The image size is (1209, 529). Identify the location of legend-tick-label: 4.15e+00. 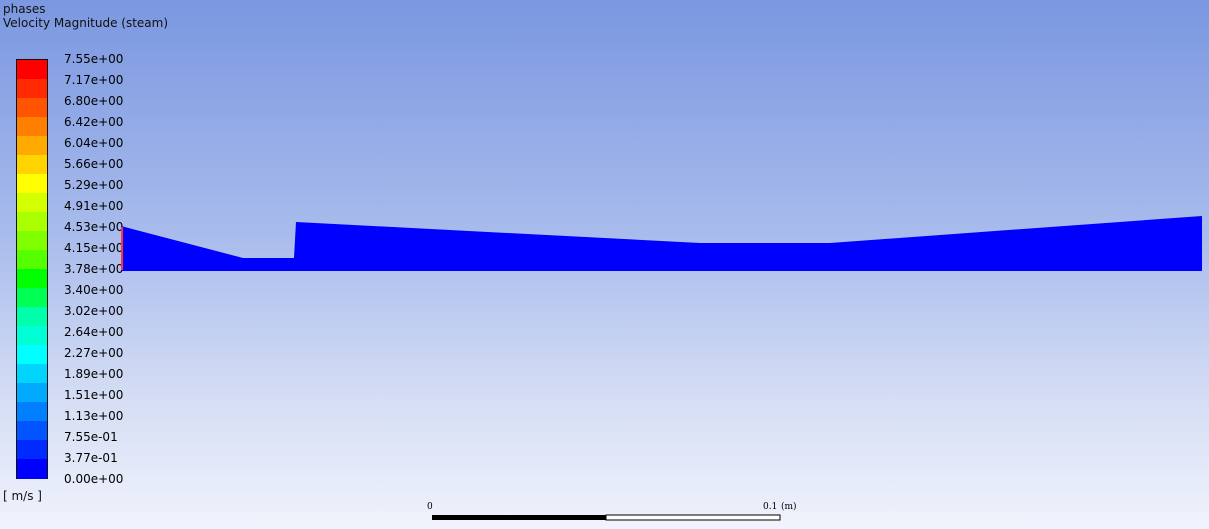
(94, 248).